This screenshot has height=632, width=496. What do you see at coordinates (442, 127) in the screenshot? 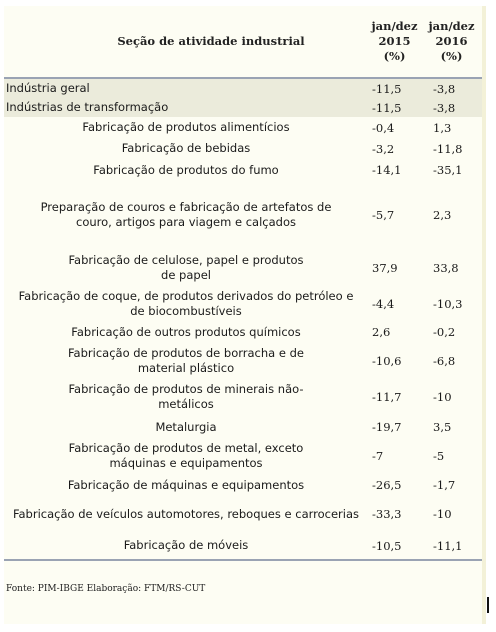
I see `row-value-2016: 1,3` at bounding box center [442, 127].